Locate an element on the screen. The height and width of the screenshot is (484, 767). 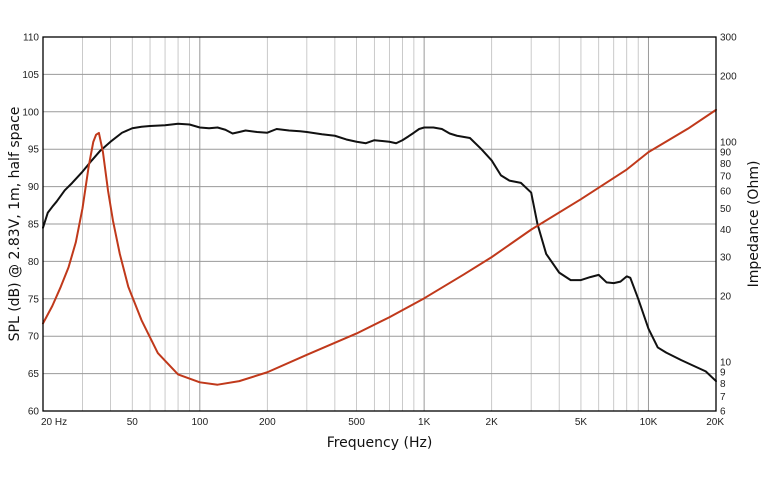
y-tick-label: 75 is located at coordinates (34, 299).